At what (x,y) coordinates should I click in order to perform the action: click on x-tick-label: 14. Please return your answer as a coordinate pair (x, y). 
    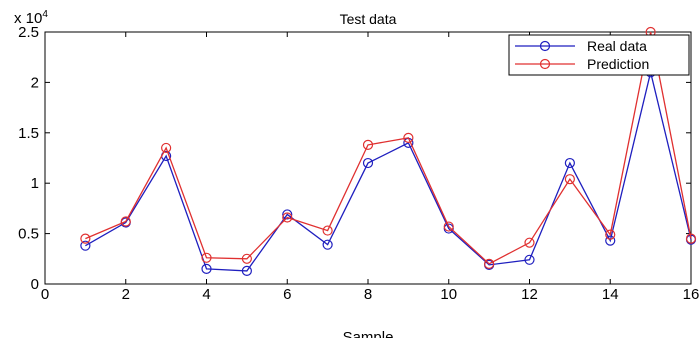
    Looking at the image, I should click on (610, 294).